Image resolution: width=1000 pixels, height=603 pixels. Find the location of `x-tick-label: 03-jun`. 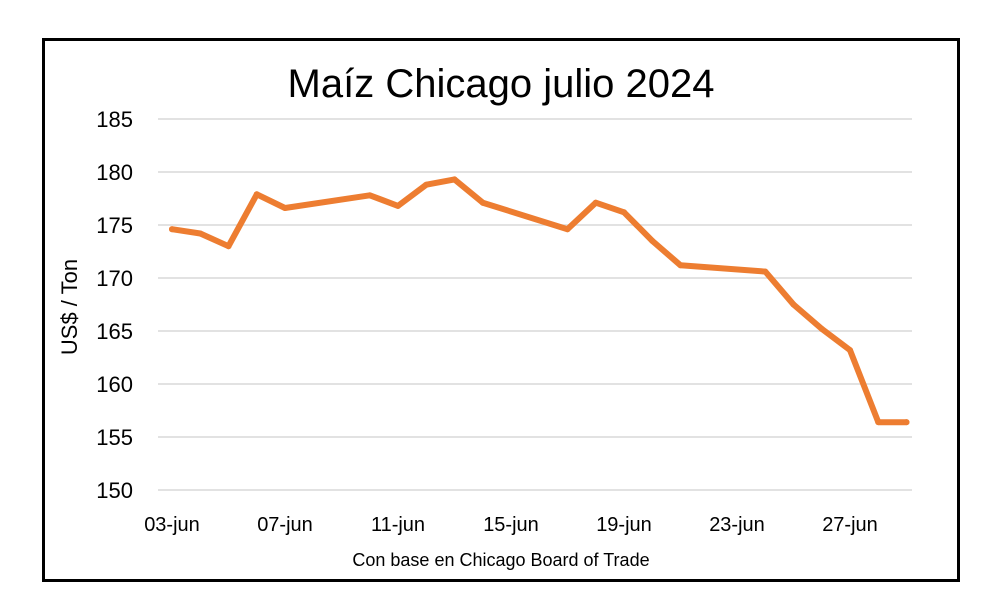

x-tick-label: 03-jun is located at coordinates (172, 525).